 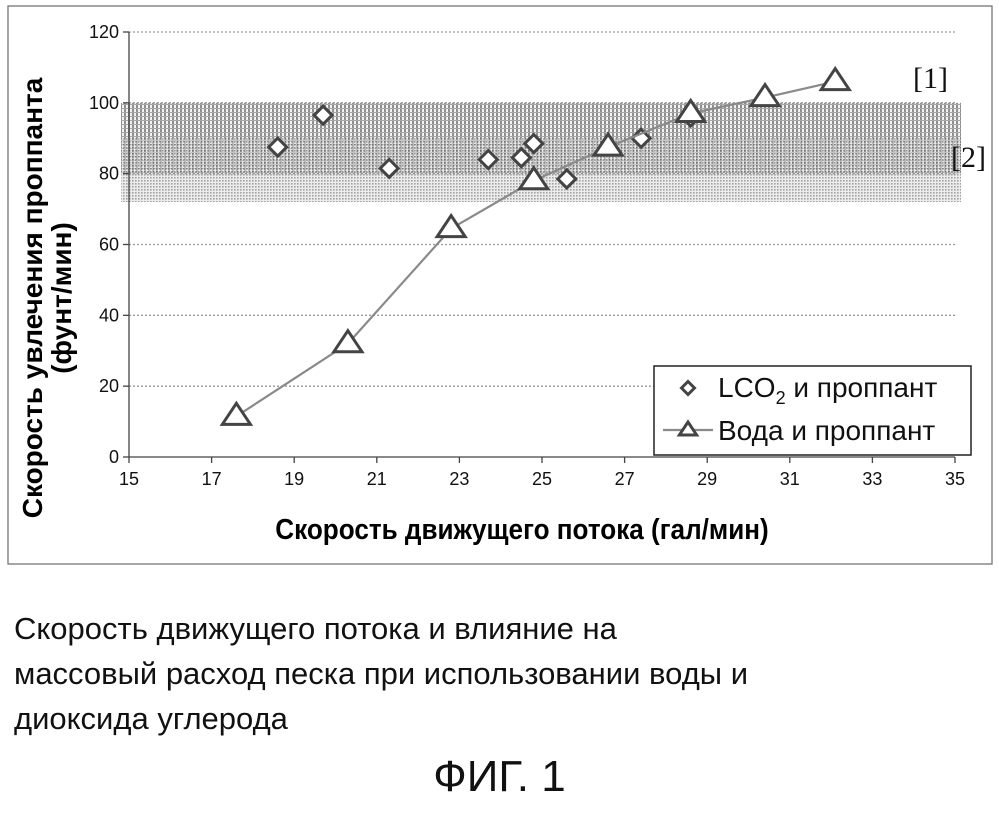 What do you see at coordinates (459, 479) in the screenshot?
I see `x-tick-label: 23` at bounding box center [459, 479].